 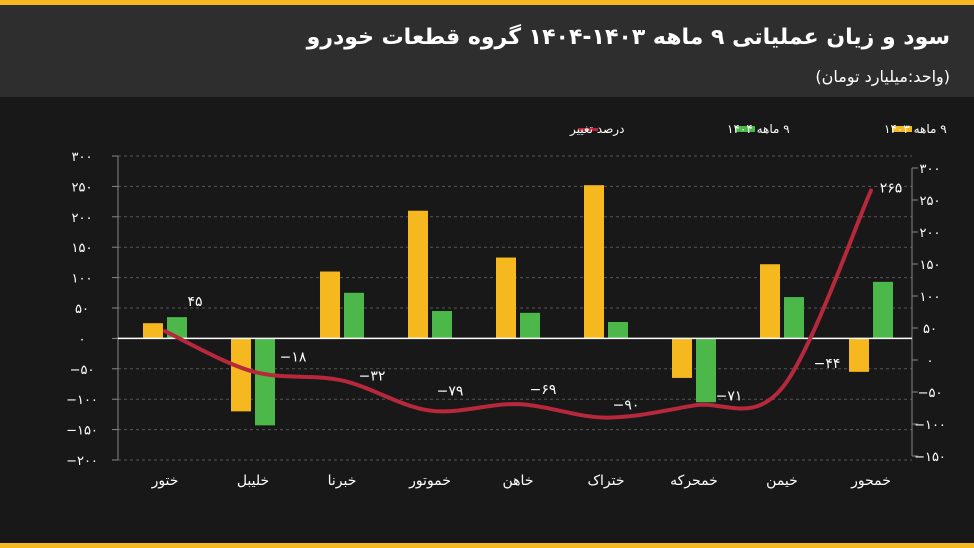 What do you see at coordinates (915, 129) in the screenshot?
I see `legend-label: ۹ ماهه ۱۴۰۳` at bounding box center [915, 129].